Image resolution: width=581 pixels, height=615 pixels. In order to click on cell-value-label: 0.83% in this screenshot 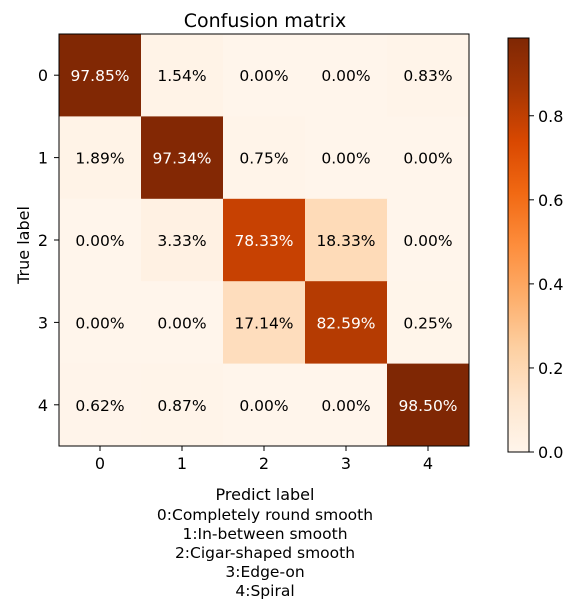, I will do `click(427, 76)`.